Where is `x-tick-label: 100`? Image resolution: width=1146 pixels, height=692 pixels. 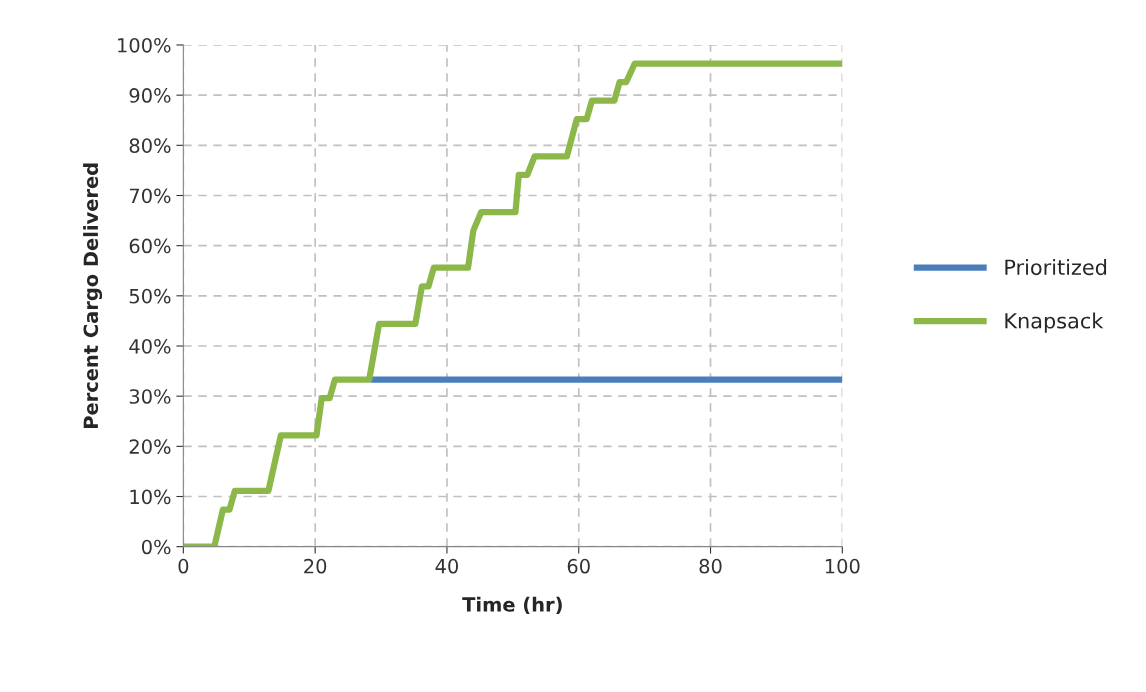
x-tick-label: 100 is located at coordinates (842, 566).